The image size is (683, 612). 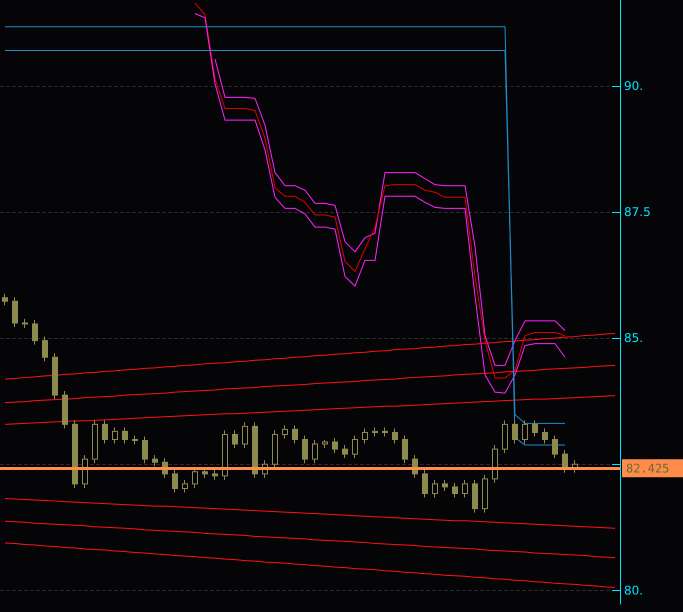 What do you see at coordinates (634, 338) in the screenshot?
I see `y-tick-label: 85.` at bounding box center [634, 338].